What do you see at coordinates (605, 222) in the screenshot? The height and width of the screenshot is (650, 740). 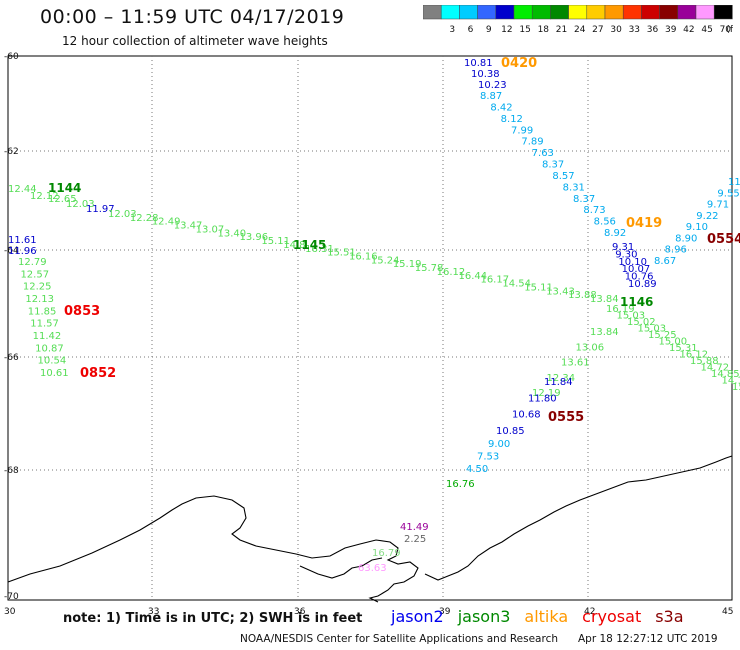 I see `wave-height-value: 8.56` at bounding box center [605, 222].